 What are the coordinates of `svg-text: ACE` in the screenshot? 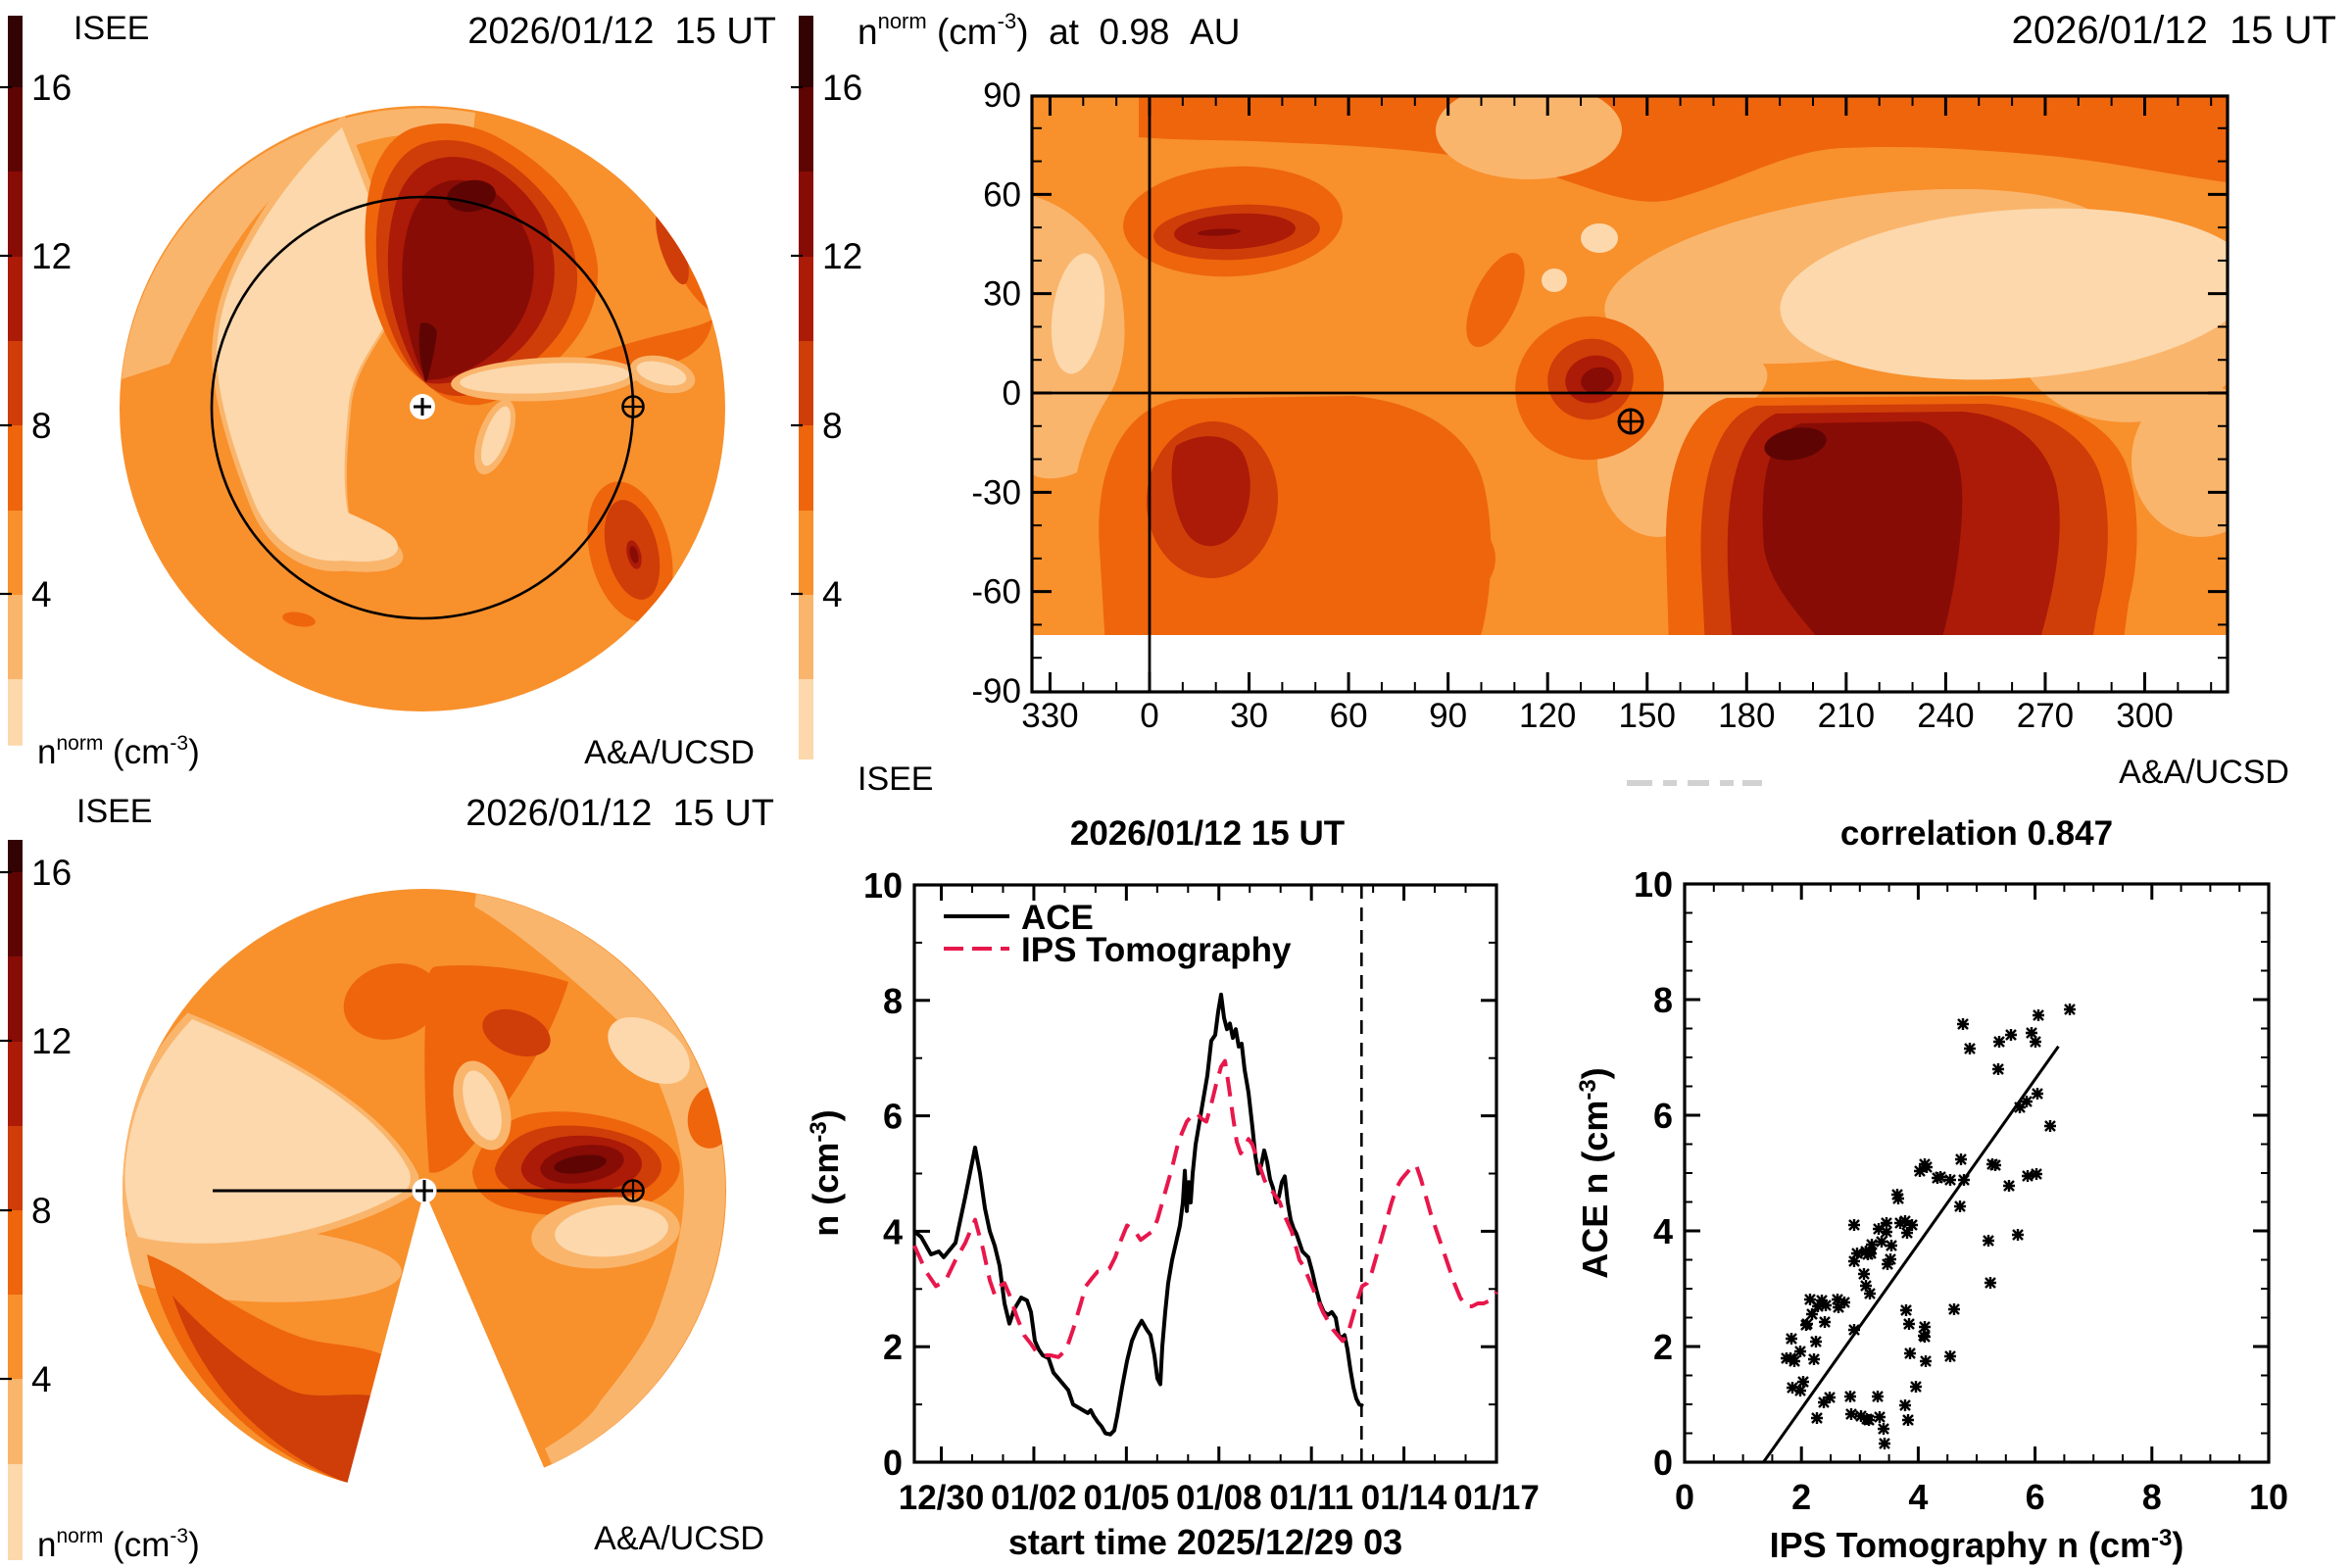 It's located at (1057, 918).